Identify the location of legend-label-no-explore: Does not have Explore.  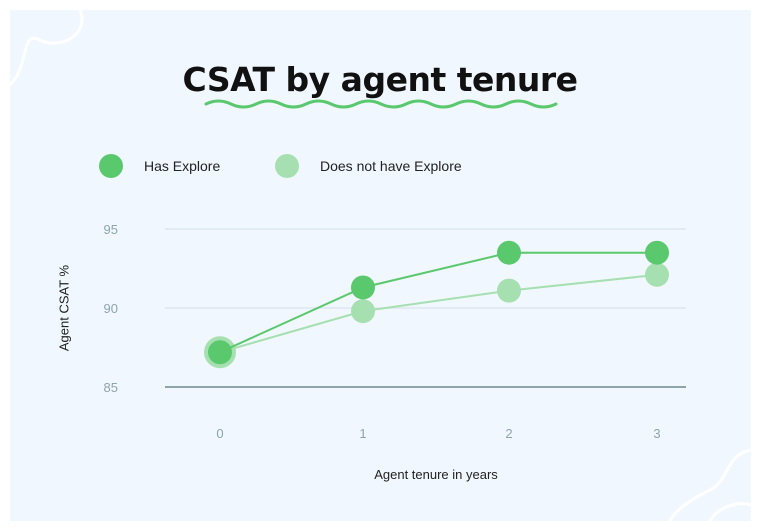
(391, 166).